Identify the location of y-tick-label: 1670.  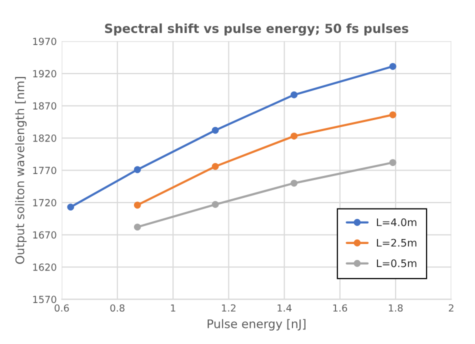
(44, 235).